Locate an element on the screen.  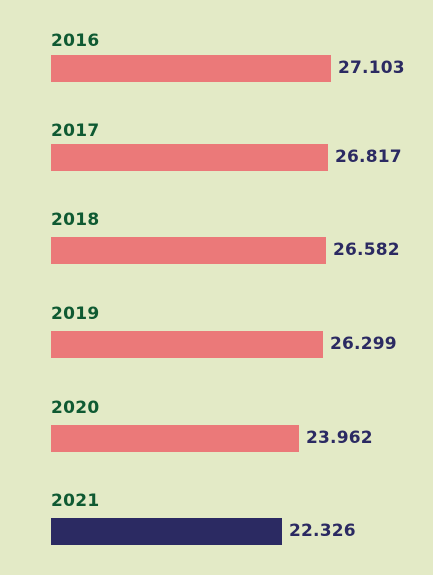
value-label: 22.326 is located at coordinates (322, 531).